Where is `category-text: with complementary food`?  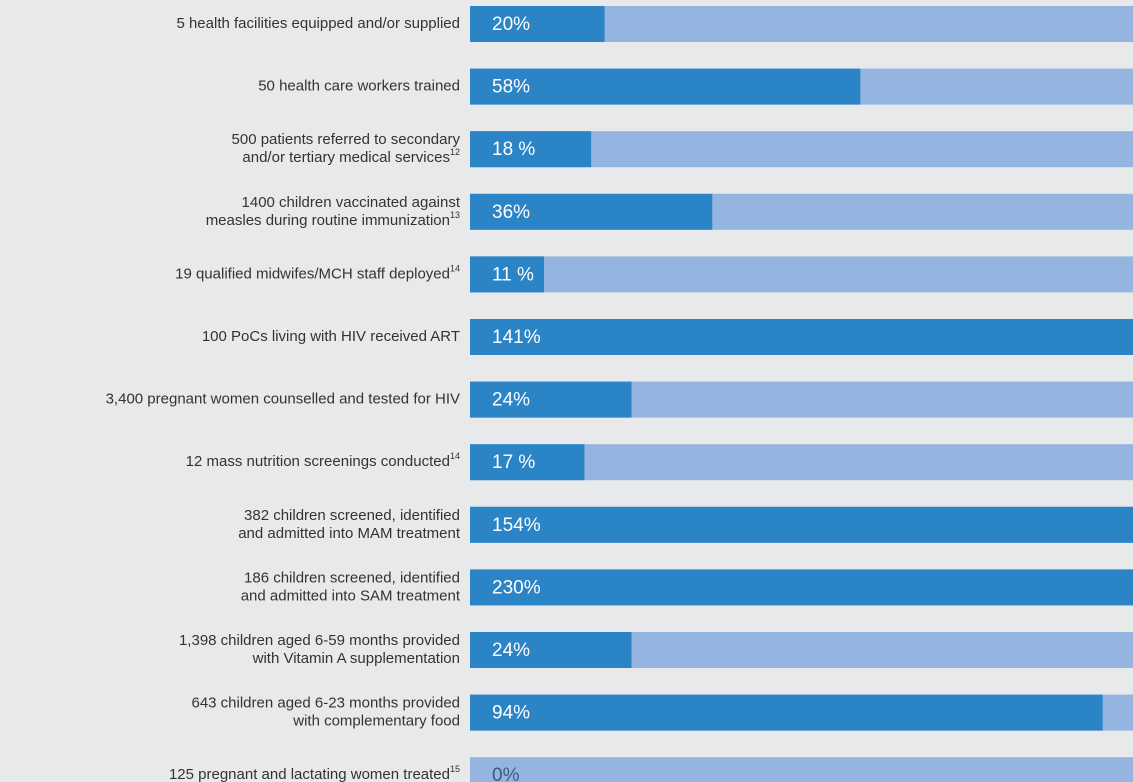
category-text: with complementary food is located at coordinates (376, 721).